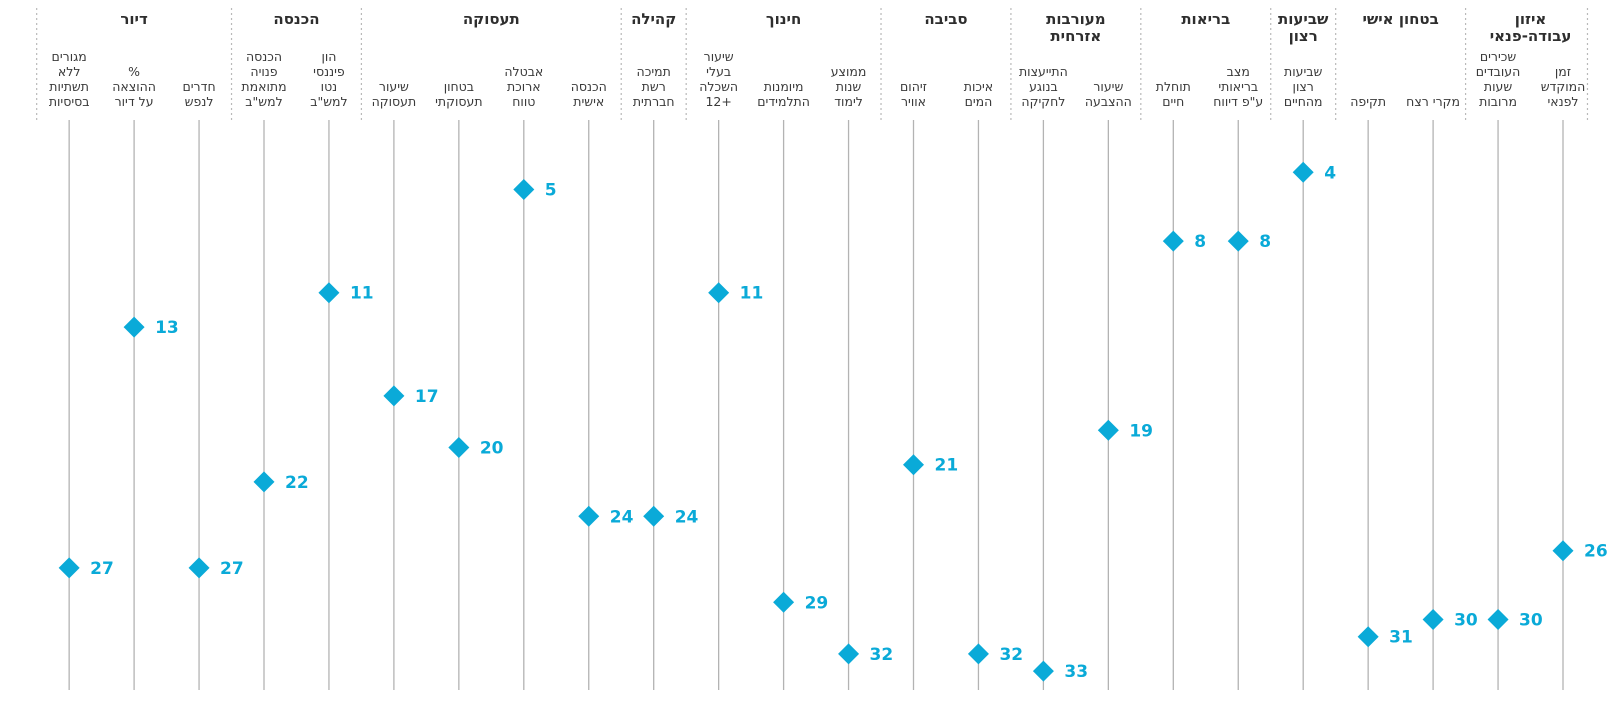 This screenshot has height=702, width=1608. Describe the element at coordinates (69, 79) in the screenshot. I see `indicator-label: מגורים ללא תשתיות בסיסיות` at that location.